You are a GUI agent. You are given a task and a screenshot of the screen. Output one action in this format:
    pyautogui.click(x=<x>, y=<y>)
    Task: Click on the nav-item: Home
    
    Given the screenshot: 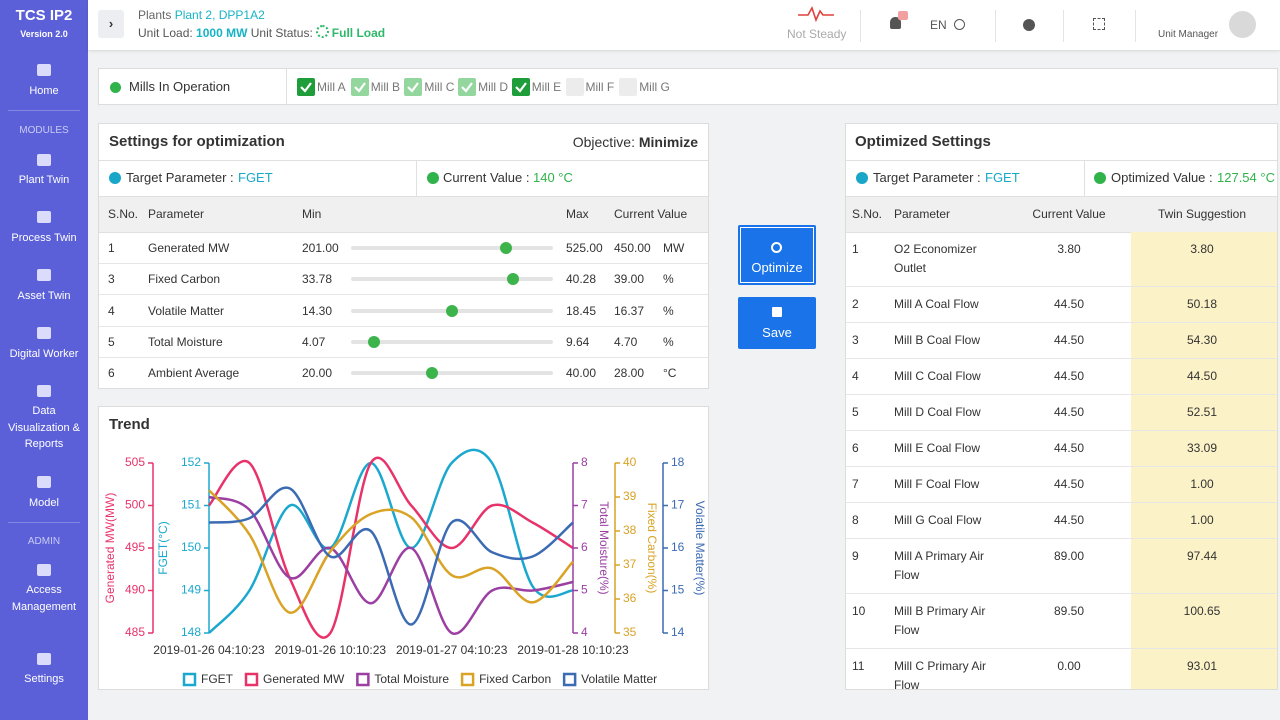 What is the action you would take?
    pyautogui.click(x=44, y=91)
    